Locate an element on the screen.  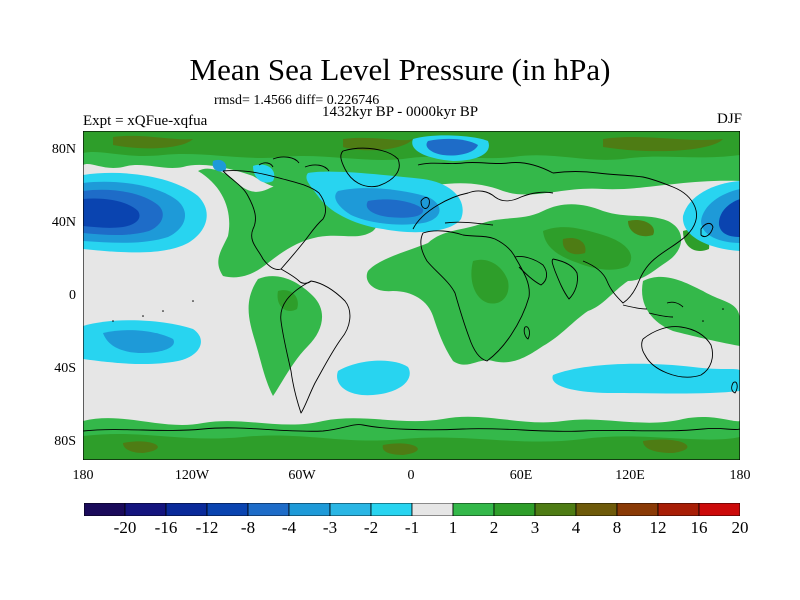
arctic-strong-region is located at coordinates (411, 145).